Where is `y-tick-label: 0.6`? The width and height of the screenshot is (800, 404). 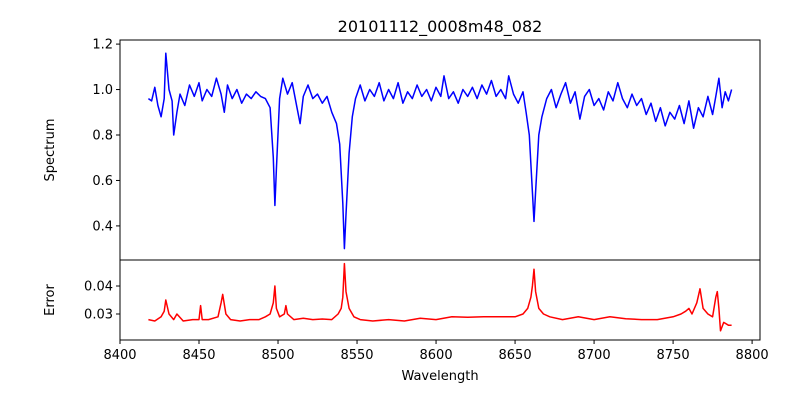 y-tick-label: 0.6 is located at coordinates (102, 181).